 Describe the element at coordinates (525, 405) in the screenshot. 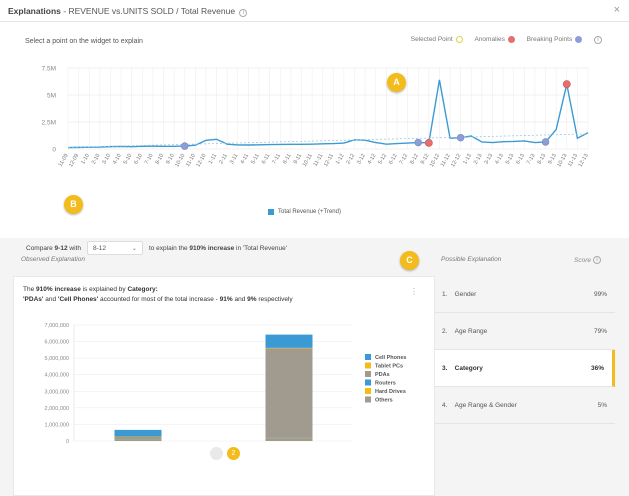

I see `explanation-item-age-range-gender: 4. Age Range & Gender 5%` at that location.